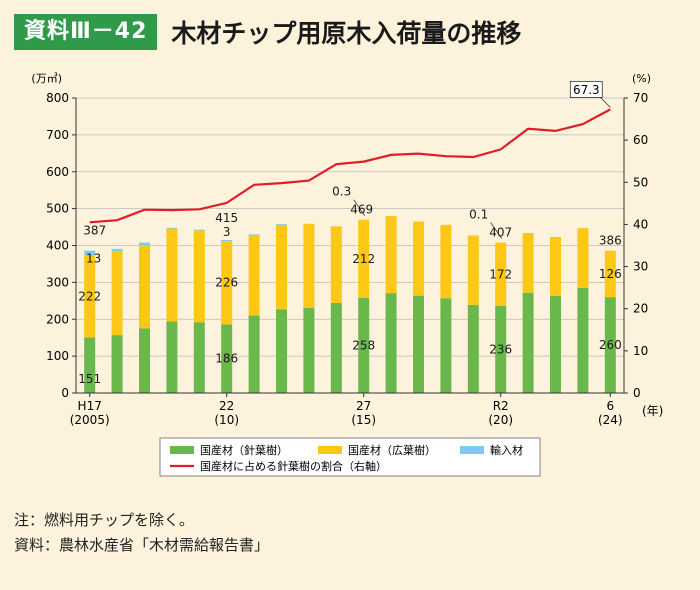 This screenshot has height=590, width=700. I want to click on x-tick-label: (2005), so click(90, 420).